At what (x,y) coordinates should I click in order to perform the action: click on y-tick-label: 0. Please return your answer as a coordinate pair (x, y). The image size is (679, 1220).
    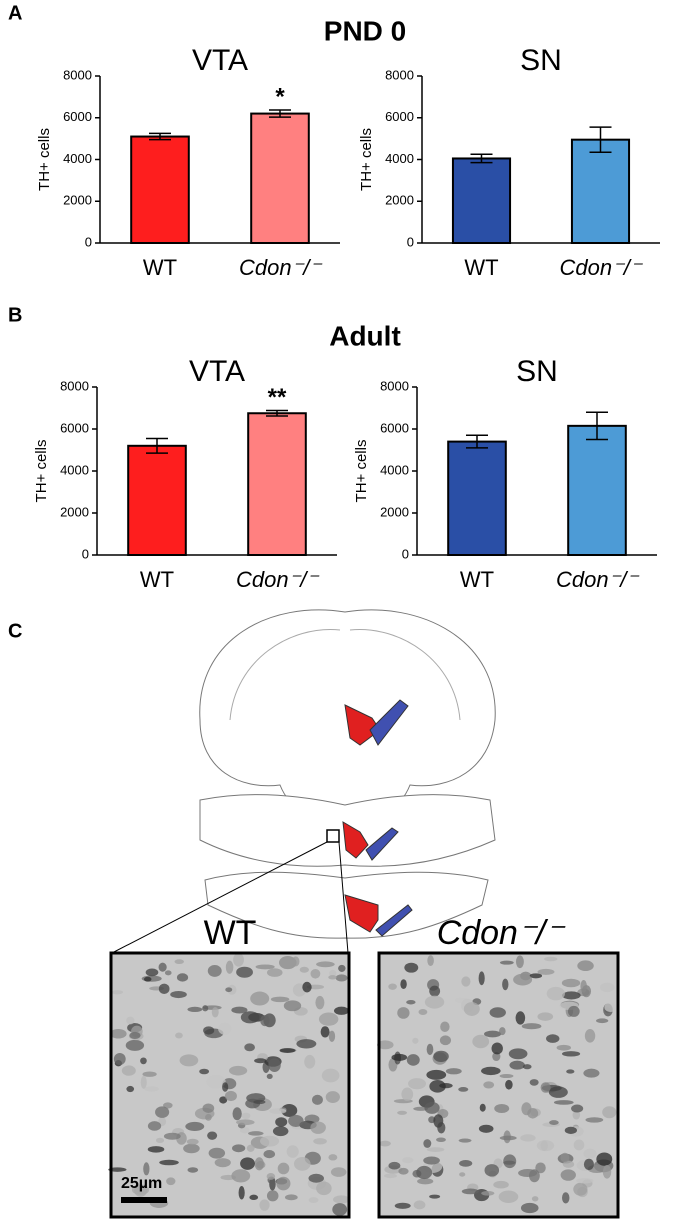
    Looking at the image, I should click on (85, 553).